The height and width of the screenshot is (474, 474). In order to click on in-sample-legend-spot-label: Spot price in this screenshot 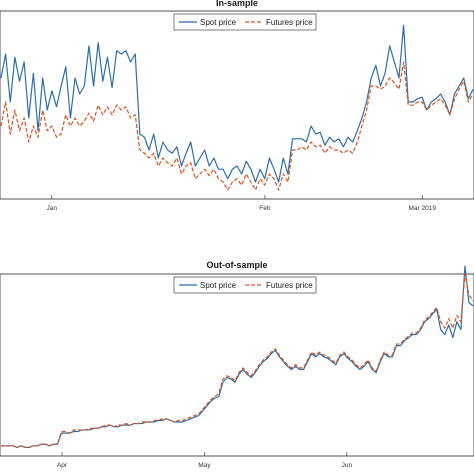, I will do `click(218, 22)`.